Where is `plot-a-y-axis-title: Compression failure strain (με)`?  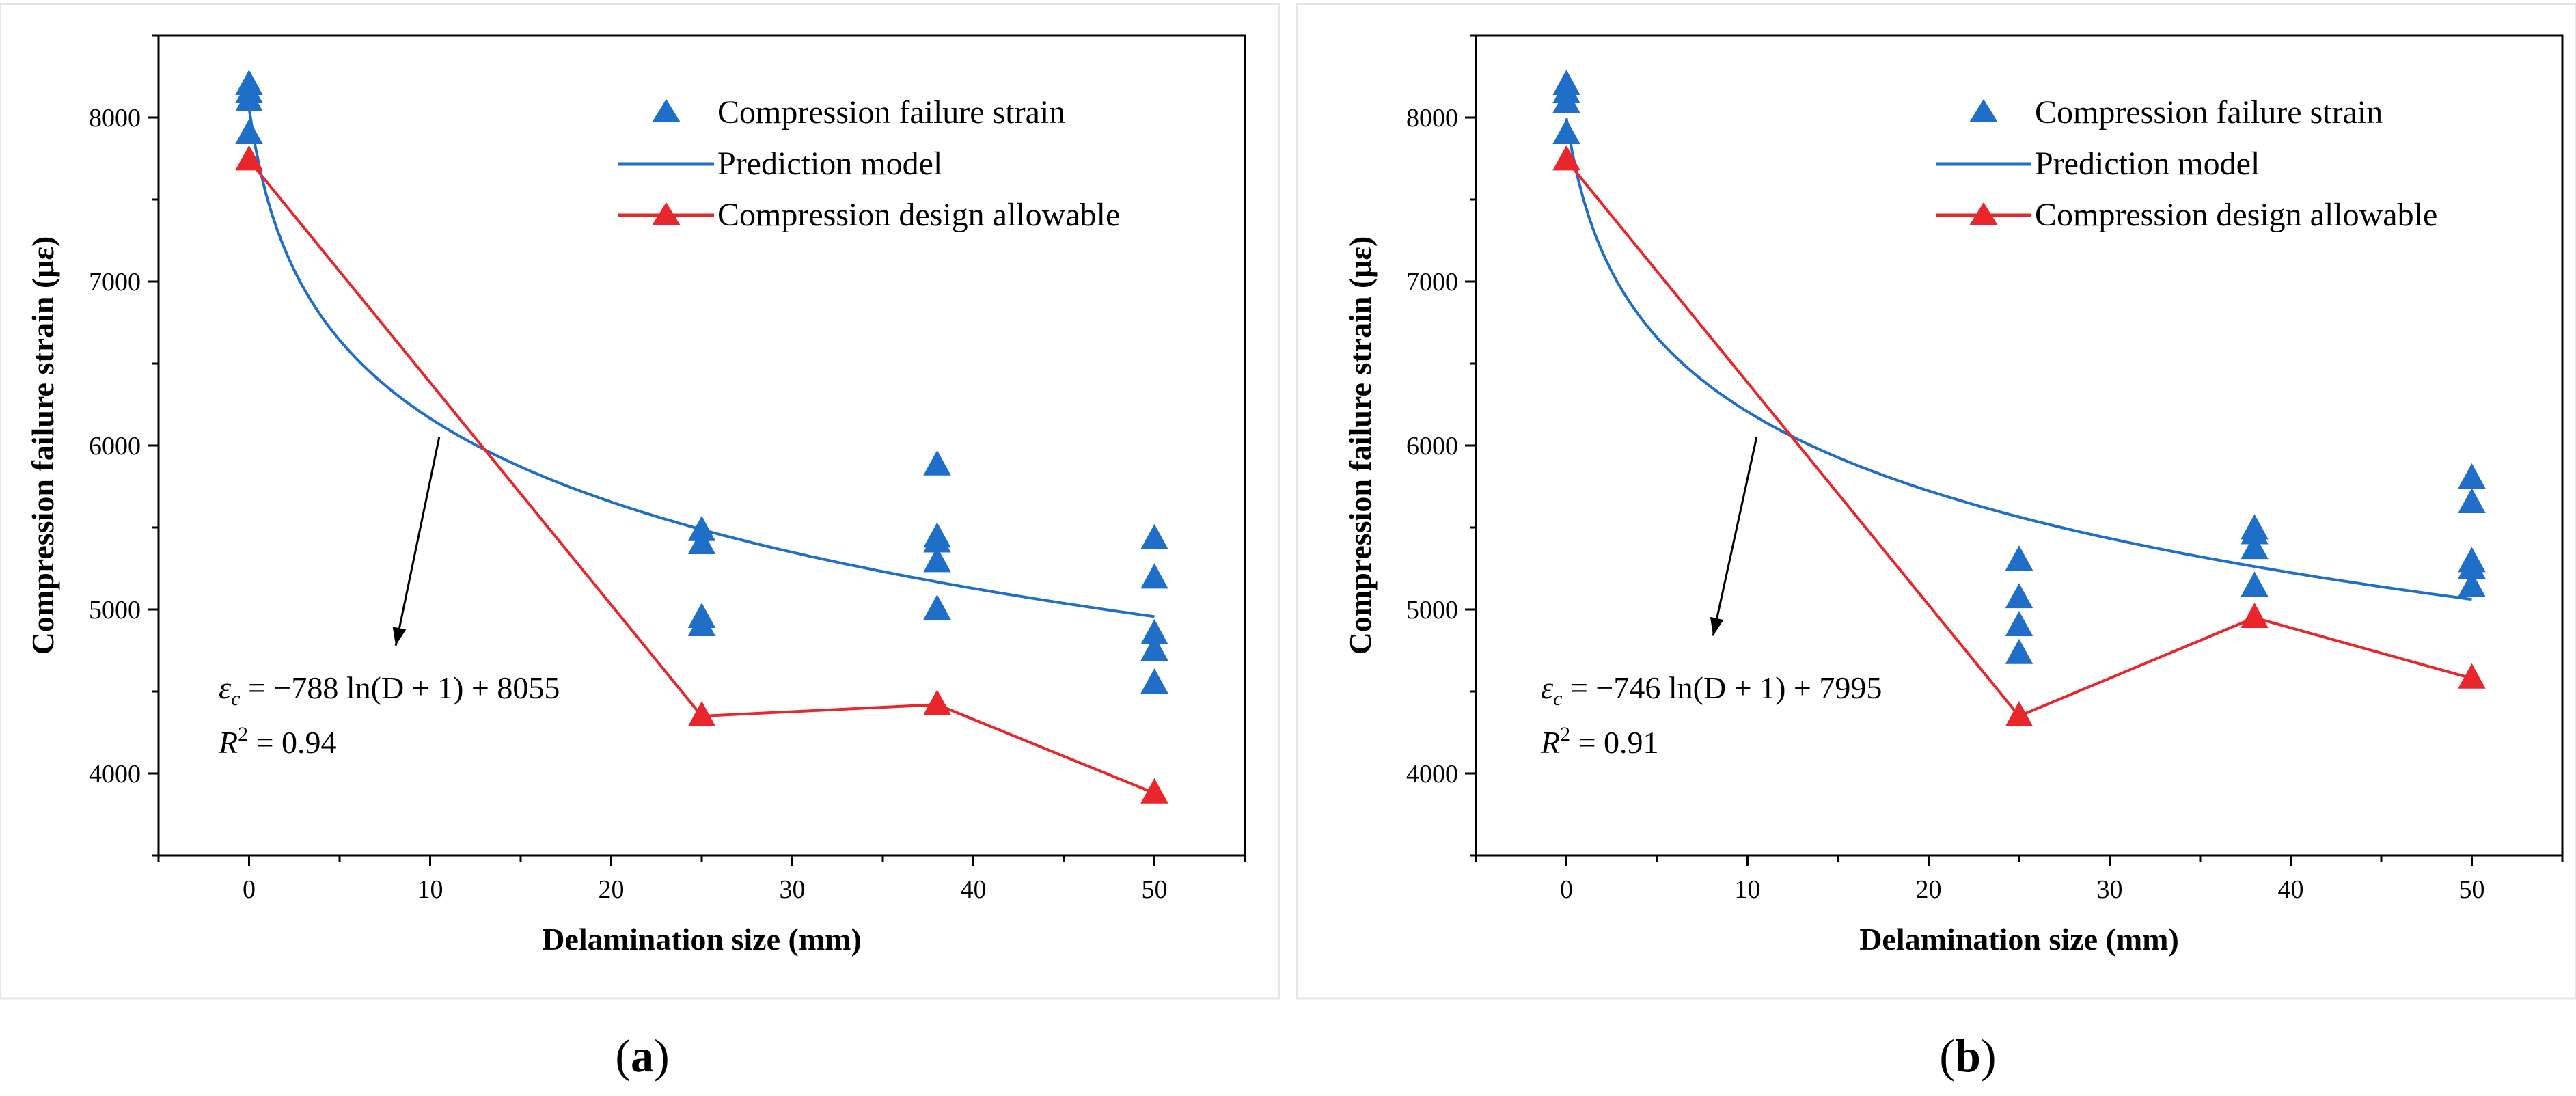 plot-a-y-axis-title: Compression failure strain (με) is located at coordinates (42, 445).